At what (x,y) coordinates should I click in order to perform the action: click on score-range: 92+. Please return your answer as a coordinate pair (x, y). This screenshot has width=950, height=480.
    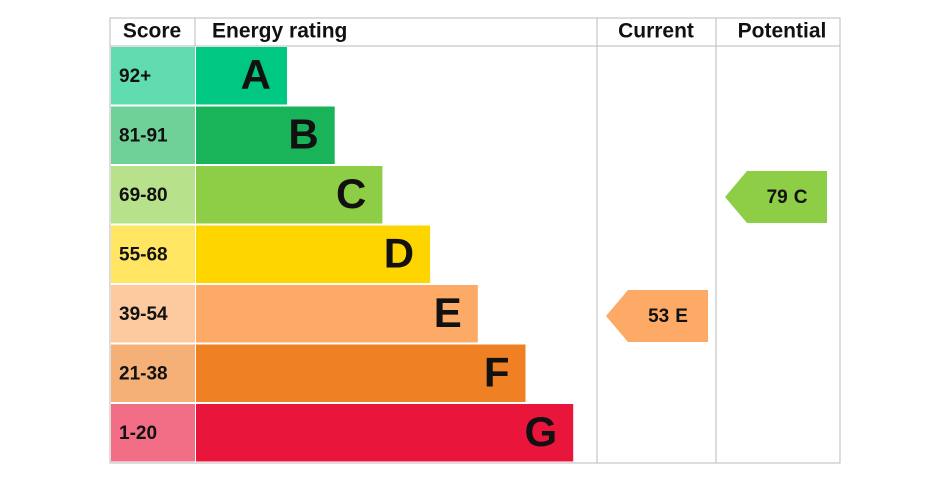
    Looking at the image, I should click on (135, 76).